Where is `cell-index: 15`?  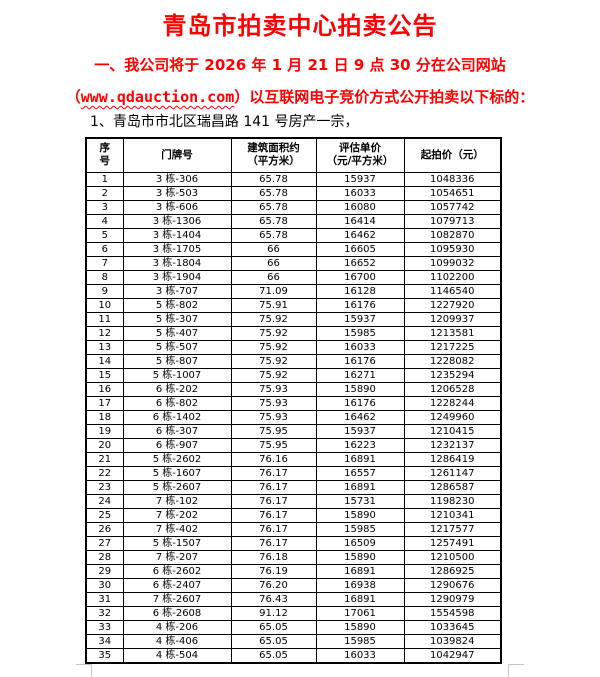
cell-index: 15 is located at coordinates (104, 375).